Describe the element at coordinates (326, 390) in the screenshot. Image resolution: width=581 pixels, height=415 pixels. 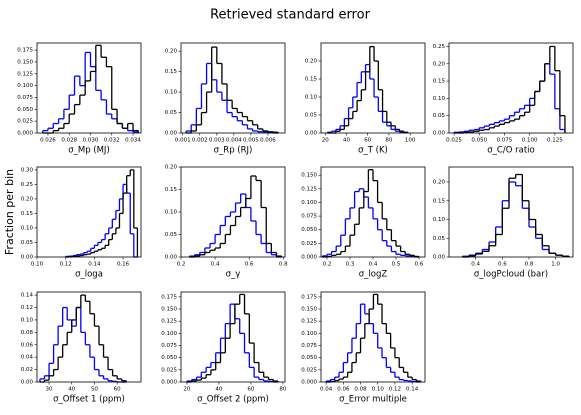
I see `x-tick-label: 0.04` at that location.